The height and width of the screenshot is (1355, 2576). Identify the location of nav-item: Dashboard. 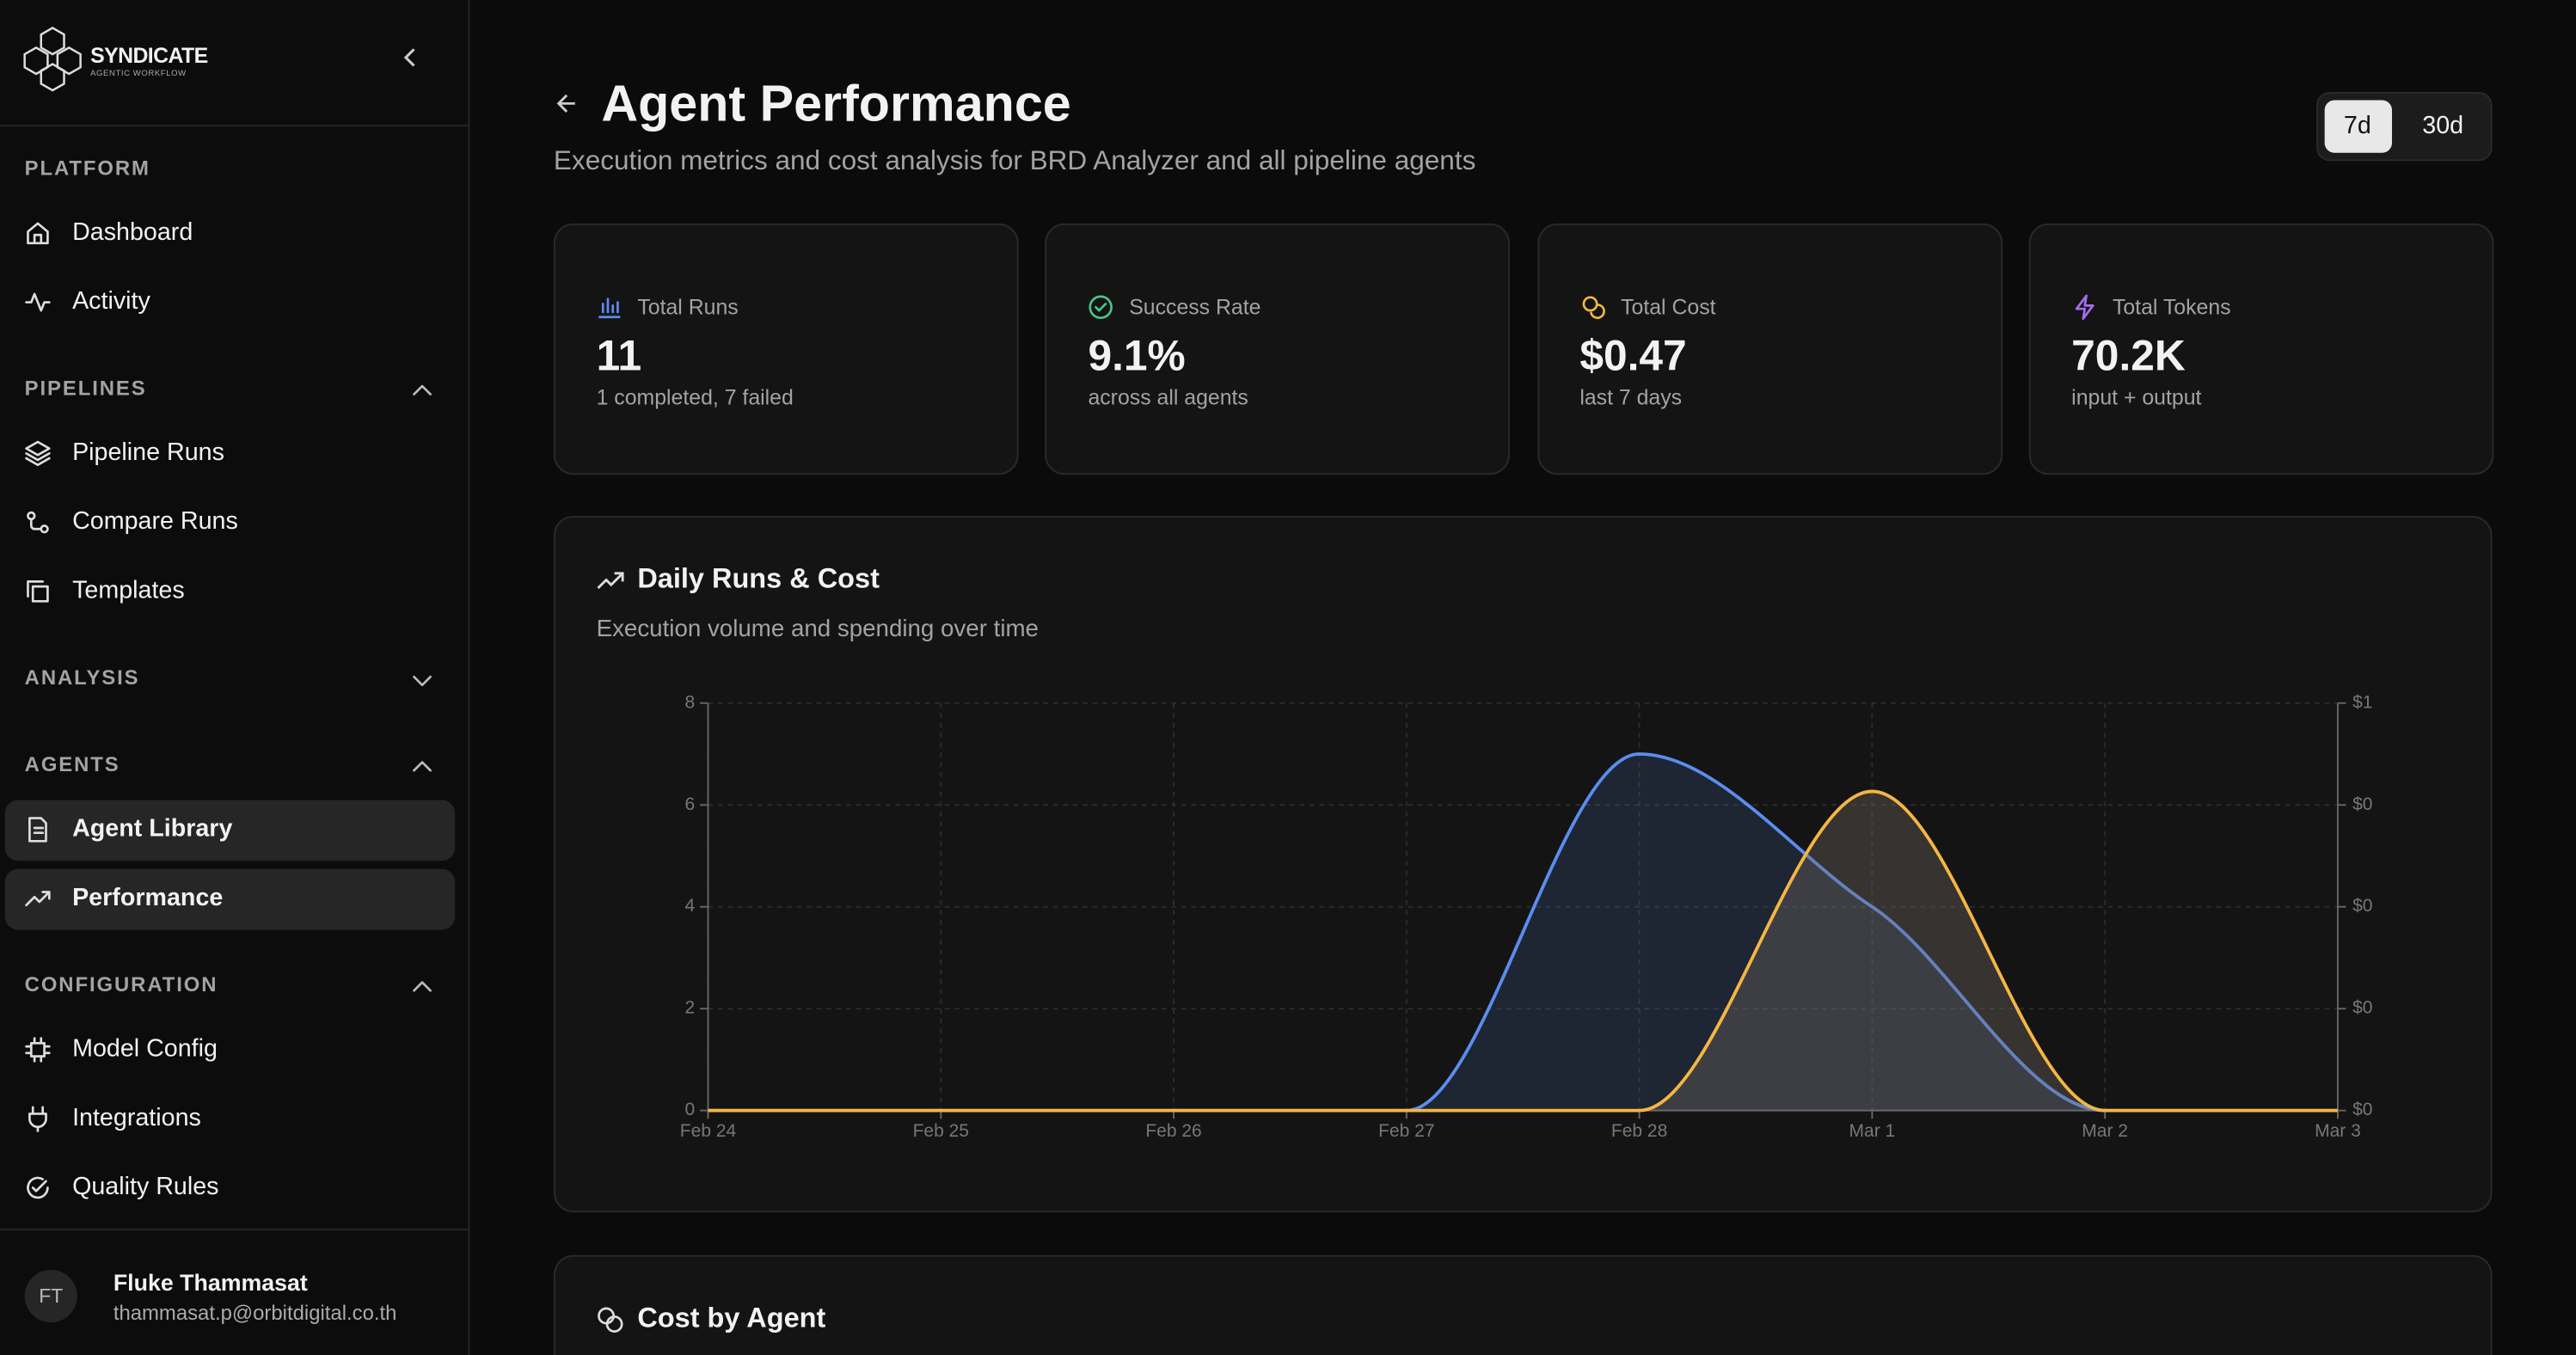
(132, 232).